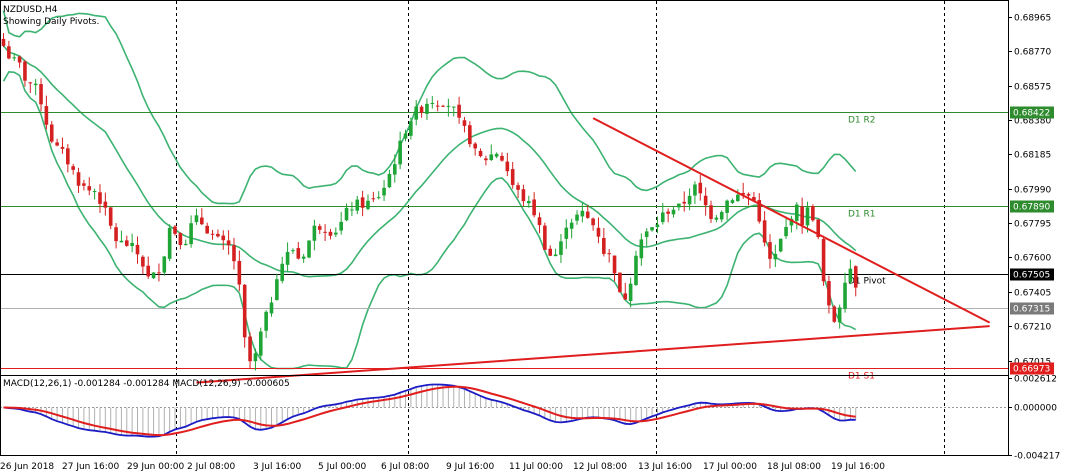 Image resolution: width=1065 pixels, height=476 pixels. I want to click on x-tick-label: 27 Jun 16:00, so click(90, 467).